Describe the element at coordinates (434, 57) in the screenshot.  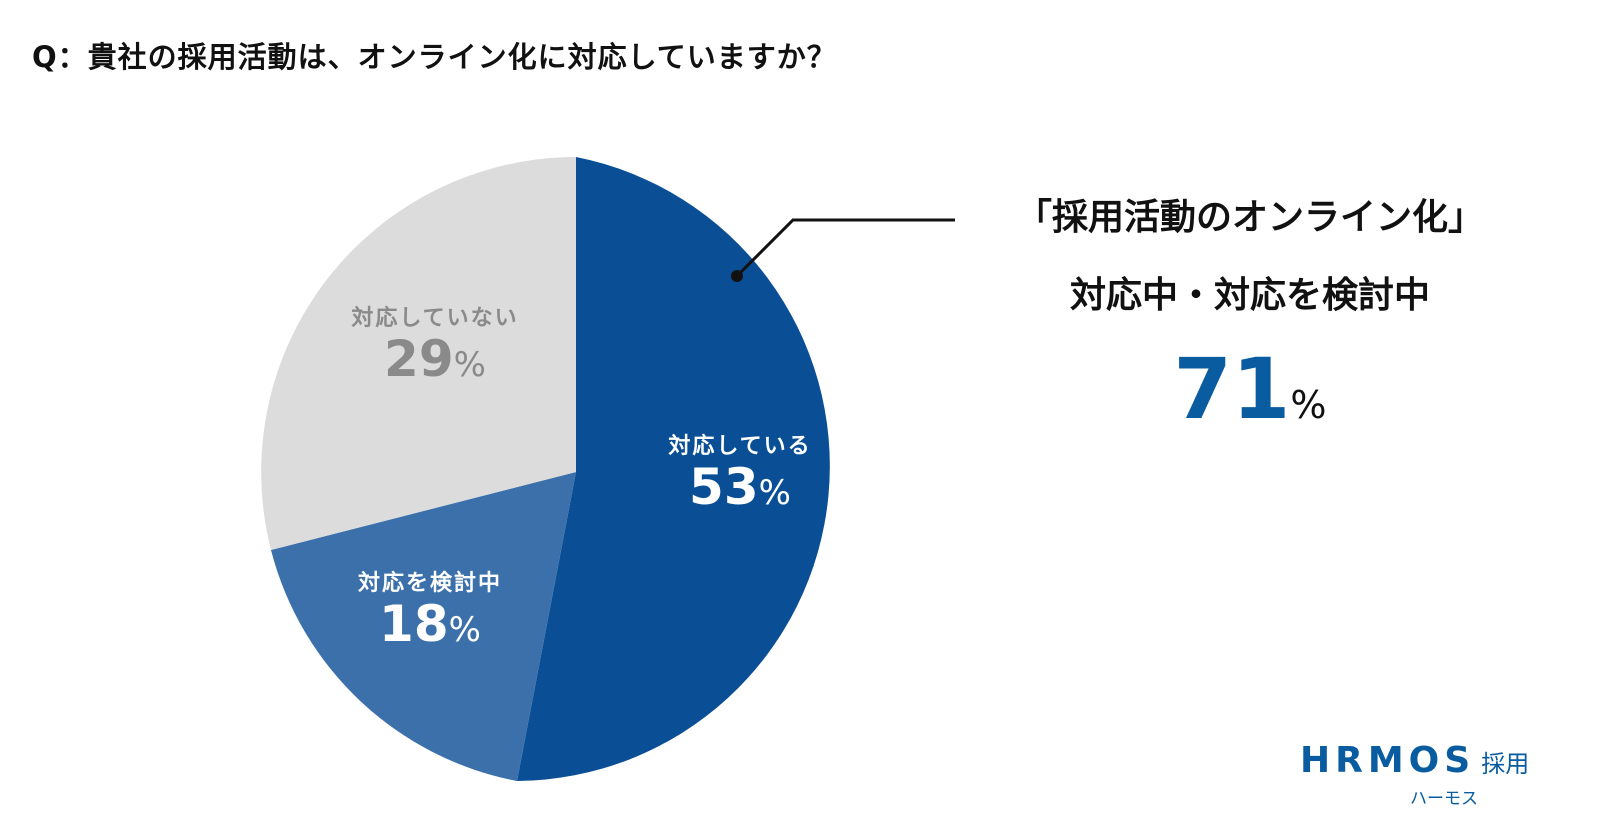
I see `chart-title: Q：貴社の採用活動は、オンライン化に対応していますか？` at that location.